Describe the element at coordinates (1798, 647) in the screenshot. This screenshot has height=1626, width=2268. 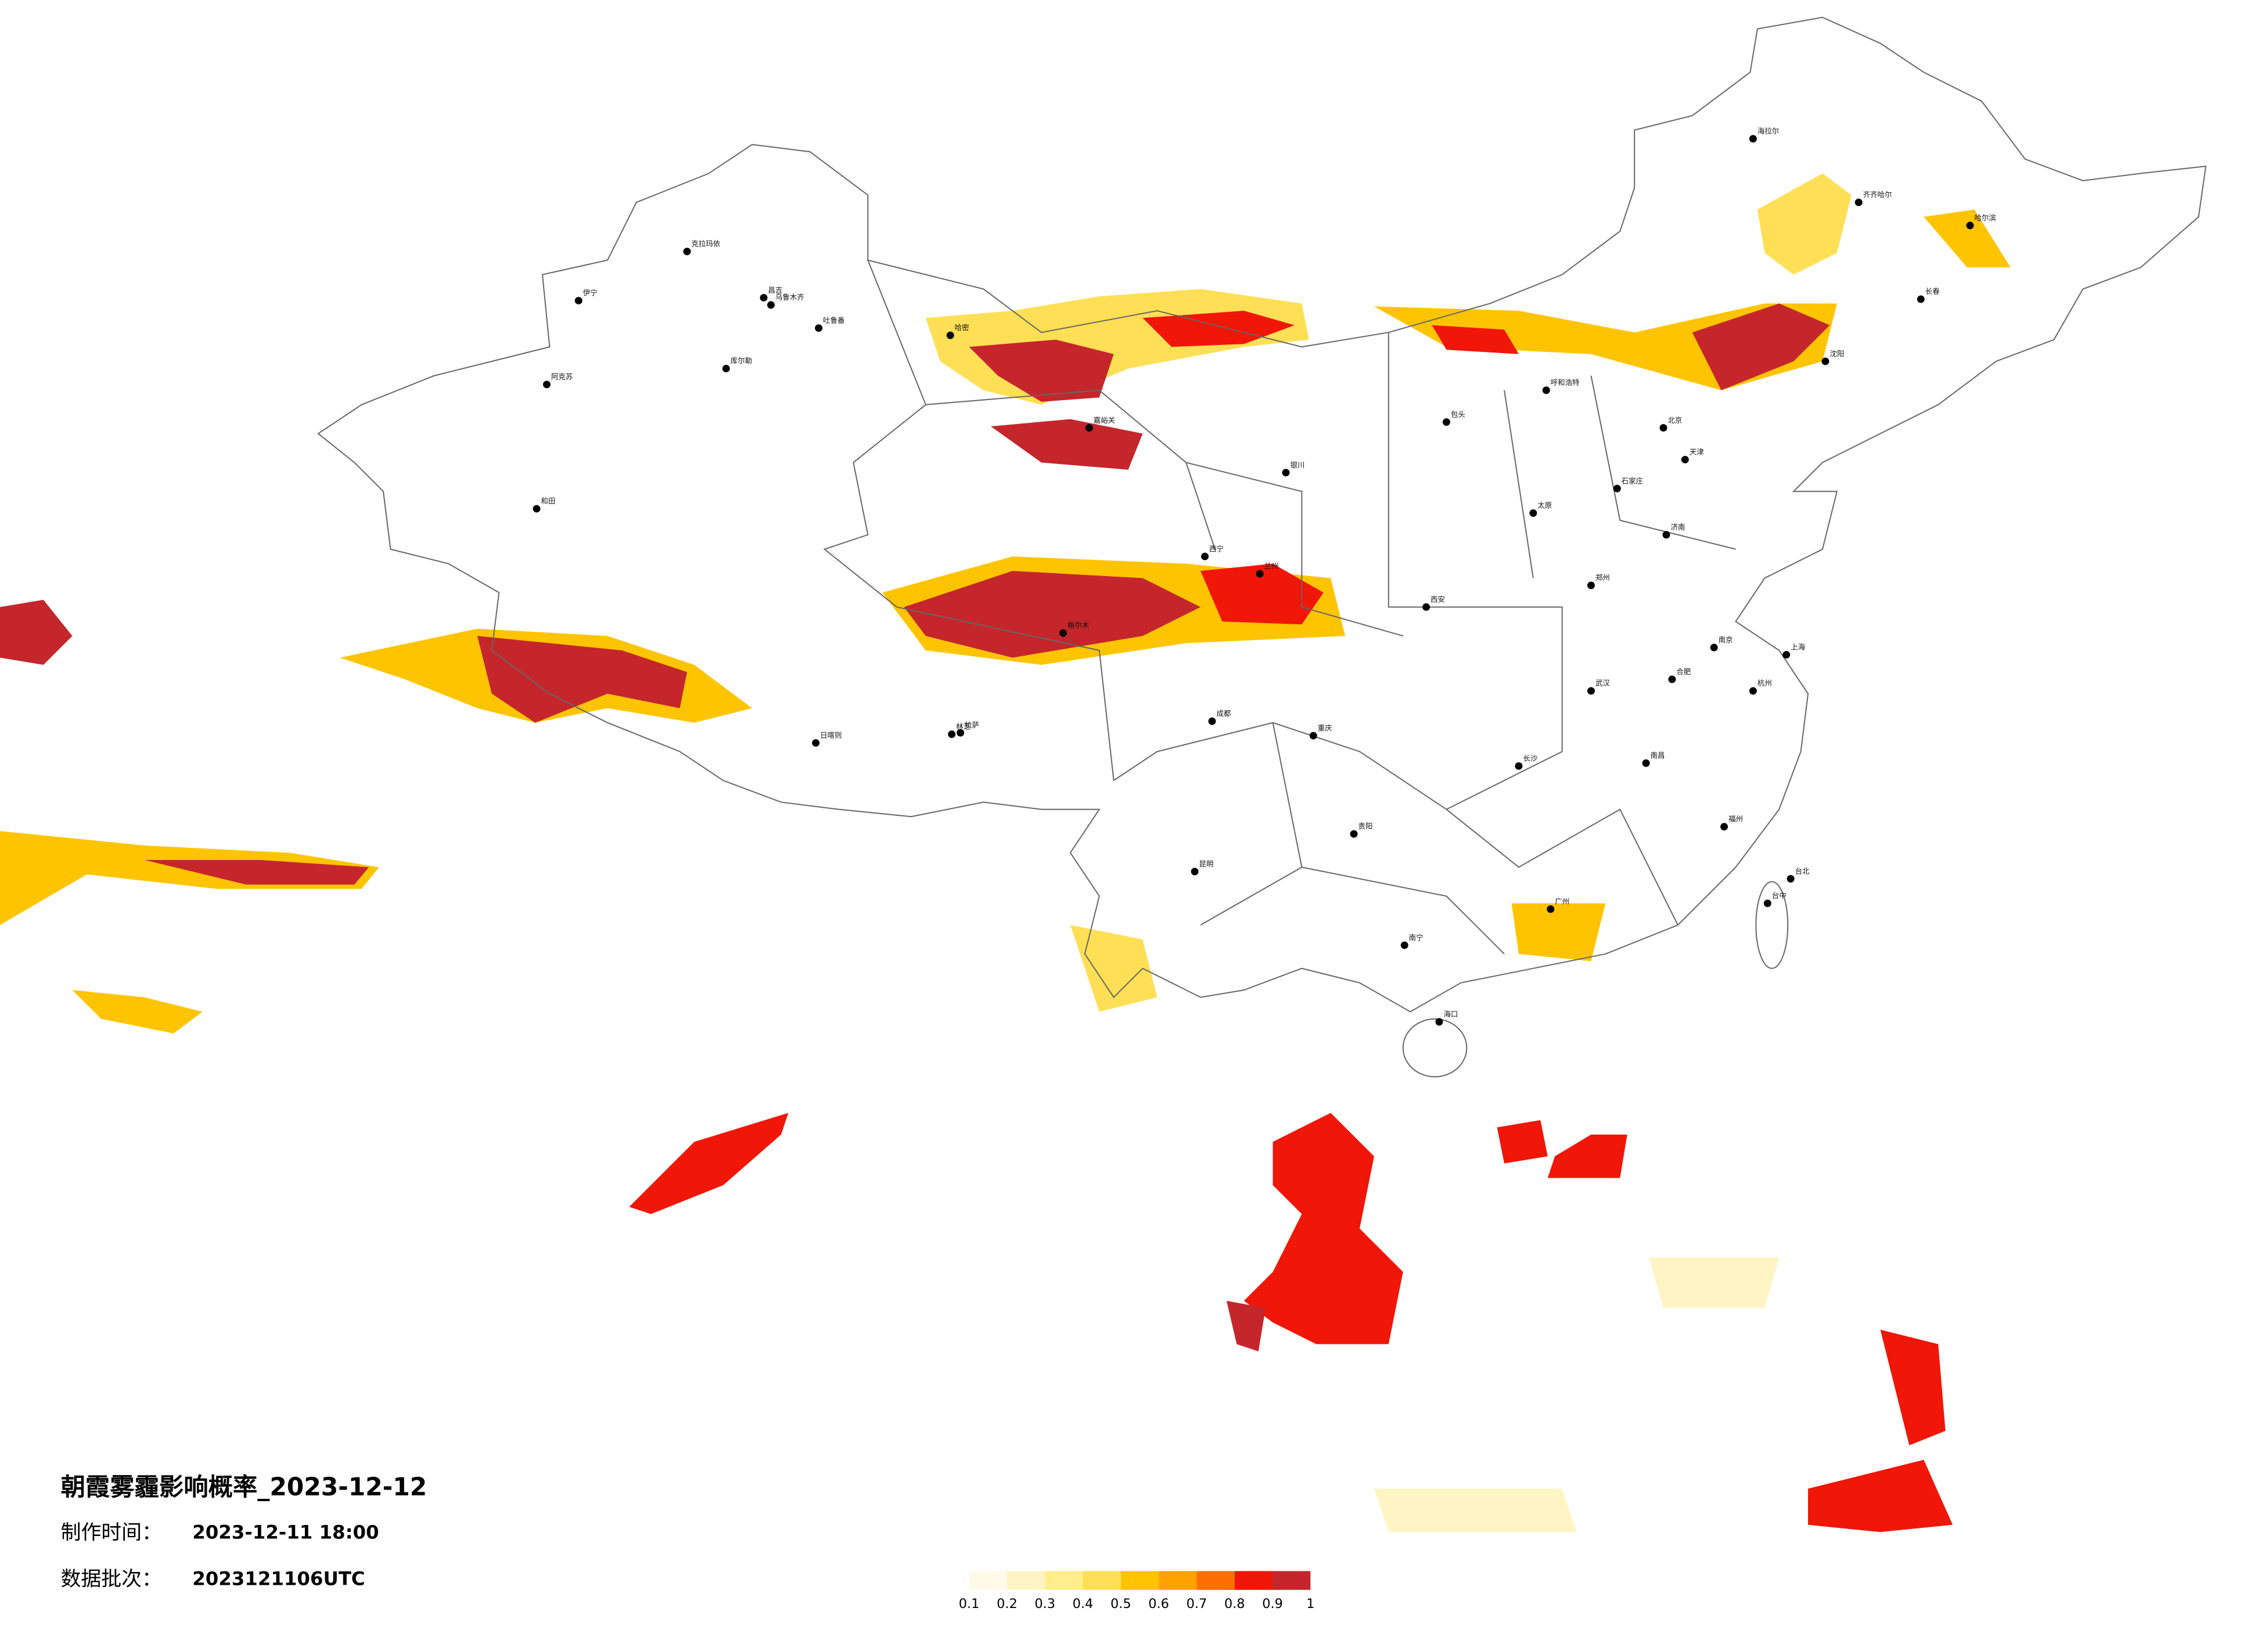
I see `city-label: 上海` at that location.